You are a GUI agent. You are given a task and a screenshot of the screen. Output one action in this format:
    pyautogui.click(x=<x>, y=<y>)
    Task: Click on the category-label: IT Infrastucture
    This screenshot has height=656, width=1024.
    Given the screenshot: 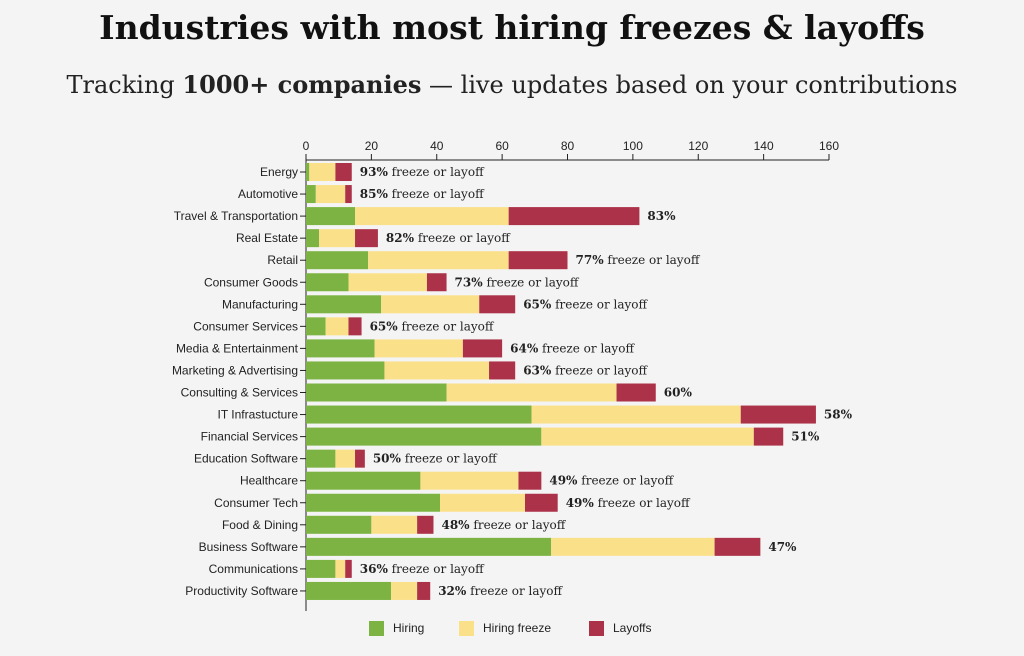 What is the action you would take?
    pyautogui.click(x=258, y=415)
    